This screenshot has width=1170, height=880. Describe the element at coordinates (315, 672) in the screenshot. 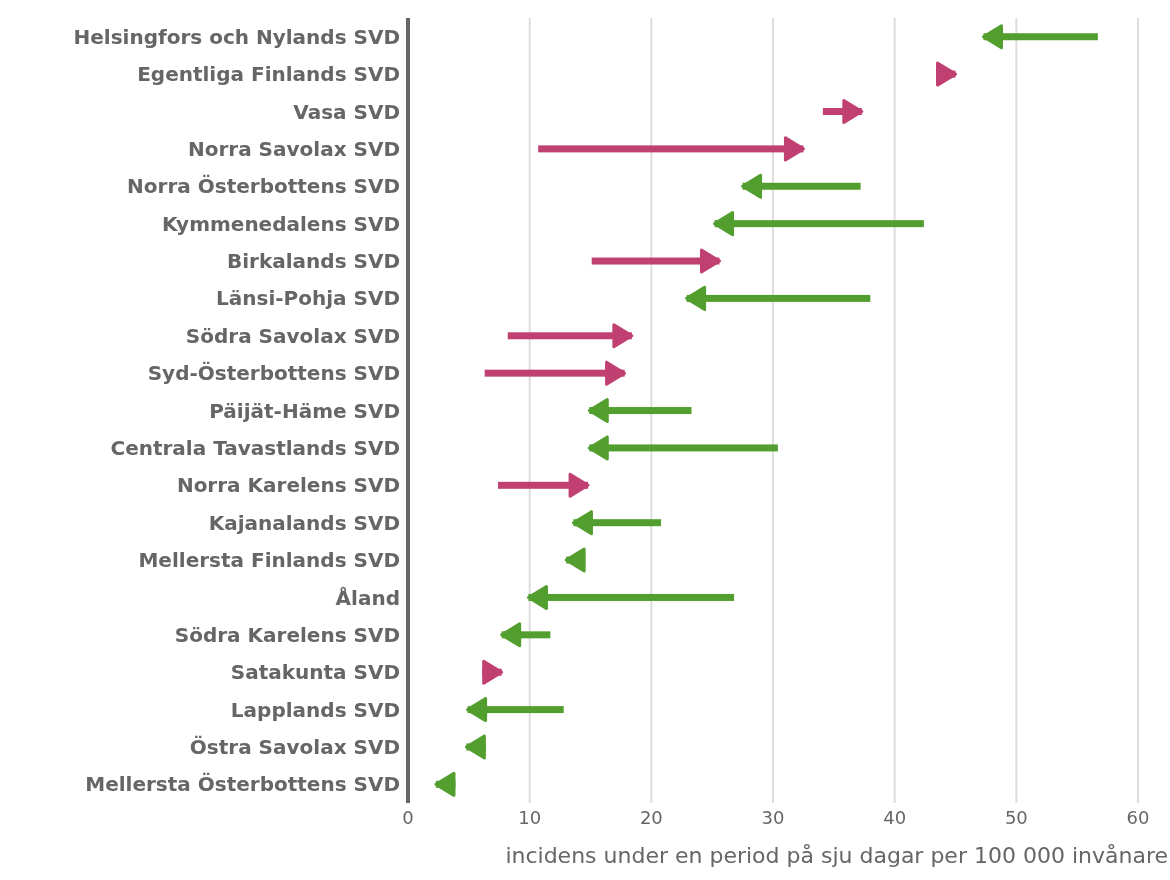

I see `y-tick-label: Satakunta SVD` at that location.